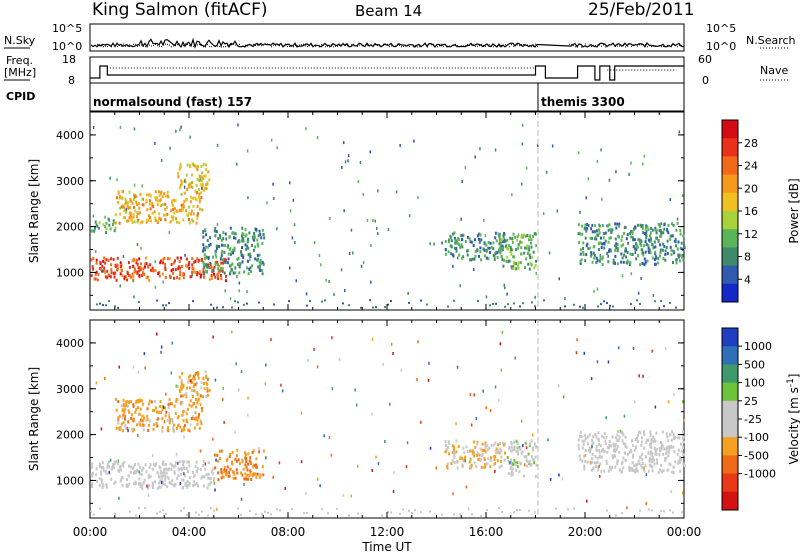  I want to click on date-title: 25/Feb/2011, so click(641, 10).